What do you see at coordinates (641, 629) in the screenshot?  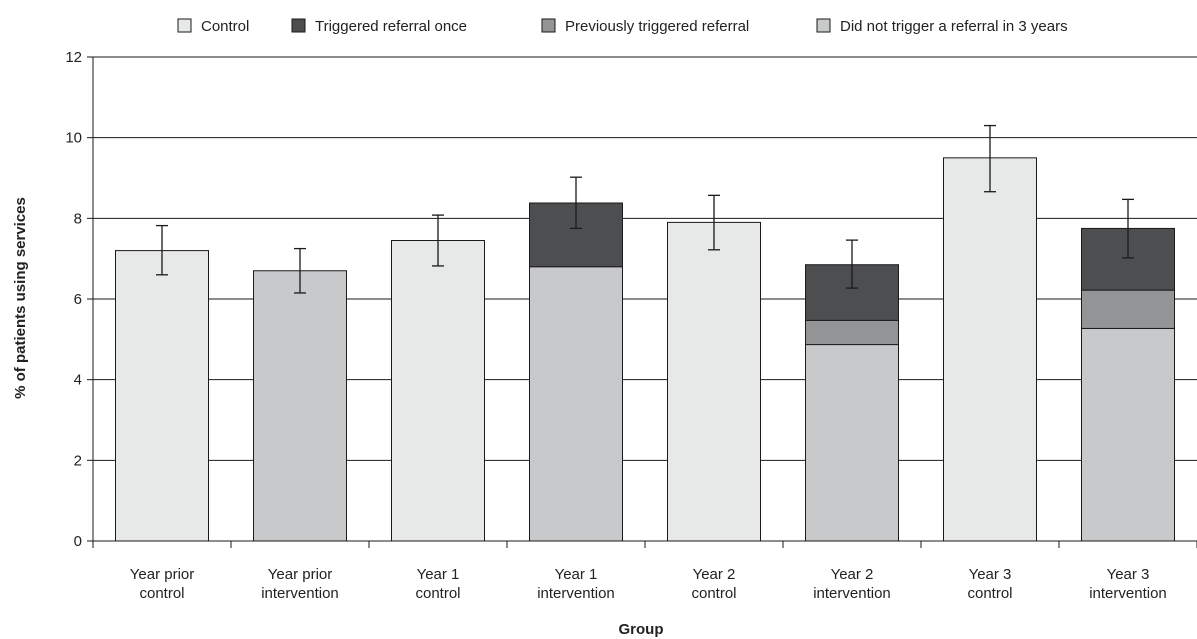 I see `x-axis-label: Group` at bounding box center [641, 629].